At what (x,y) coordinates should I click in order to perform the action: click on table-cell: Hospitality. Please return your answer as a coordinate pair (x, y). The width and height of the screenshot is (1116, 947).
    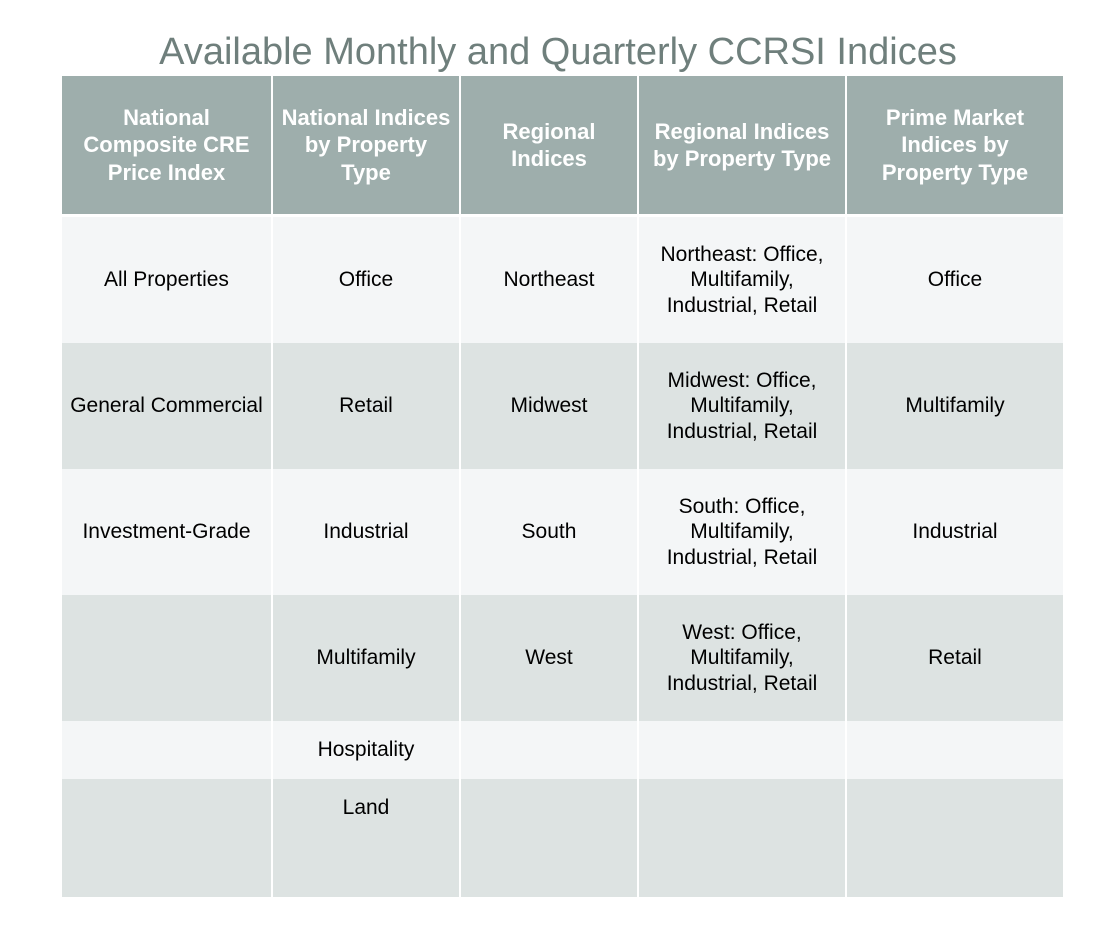
    Looking at the image, I should click on (366, 750).